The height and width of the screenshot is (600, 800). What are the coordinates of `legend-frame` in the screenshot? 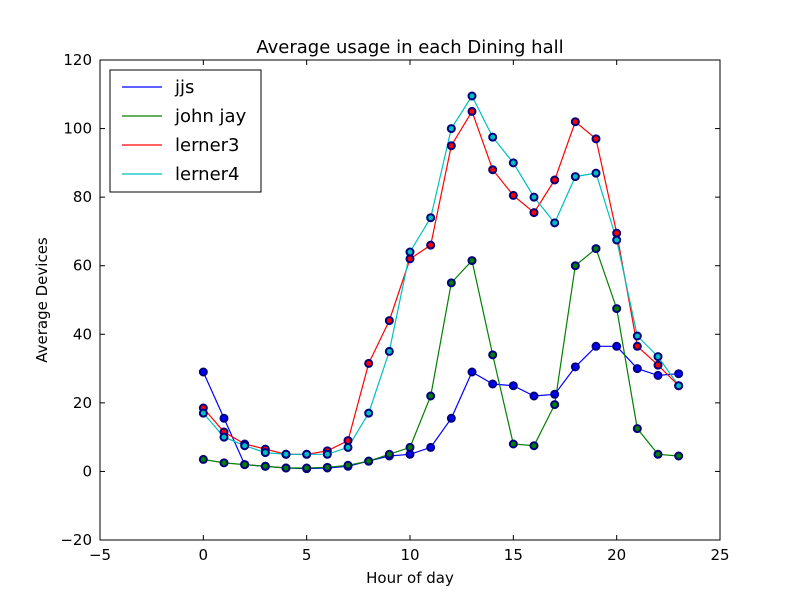 It's located at (185, 131).